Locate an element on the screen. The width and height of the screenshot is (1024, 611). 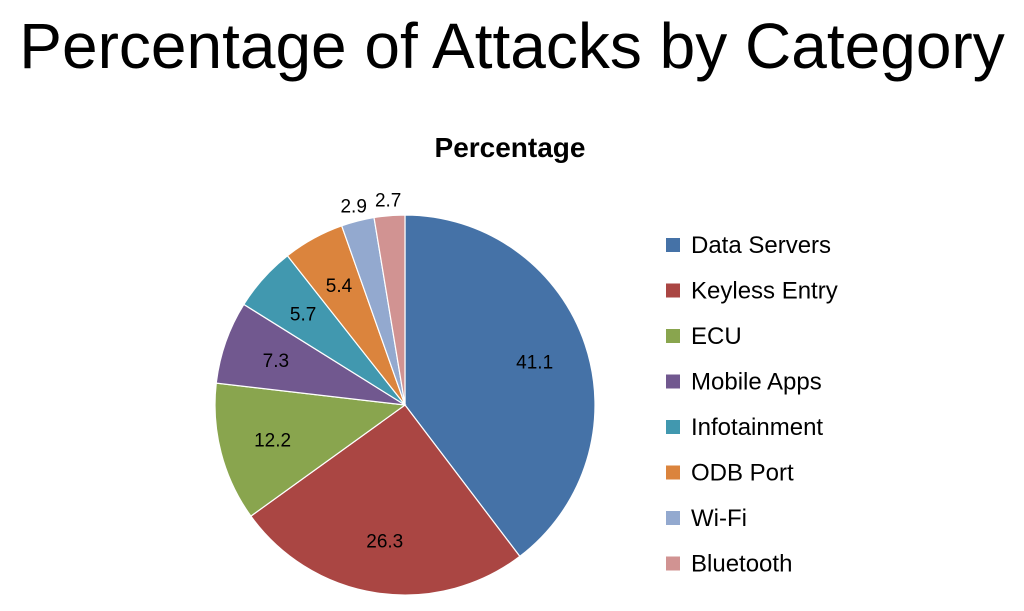
legend-item-odb-port: ODB Port is located at coordinates (730, 473).